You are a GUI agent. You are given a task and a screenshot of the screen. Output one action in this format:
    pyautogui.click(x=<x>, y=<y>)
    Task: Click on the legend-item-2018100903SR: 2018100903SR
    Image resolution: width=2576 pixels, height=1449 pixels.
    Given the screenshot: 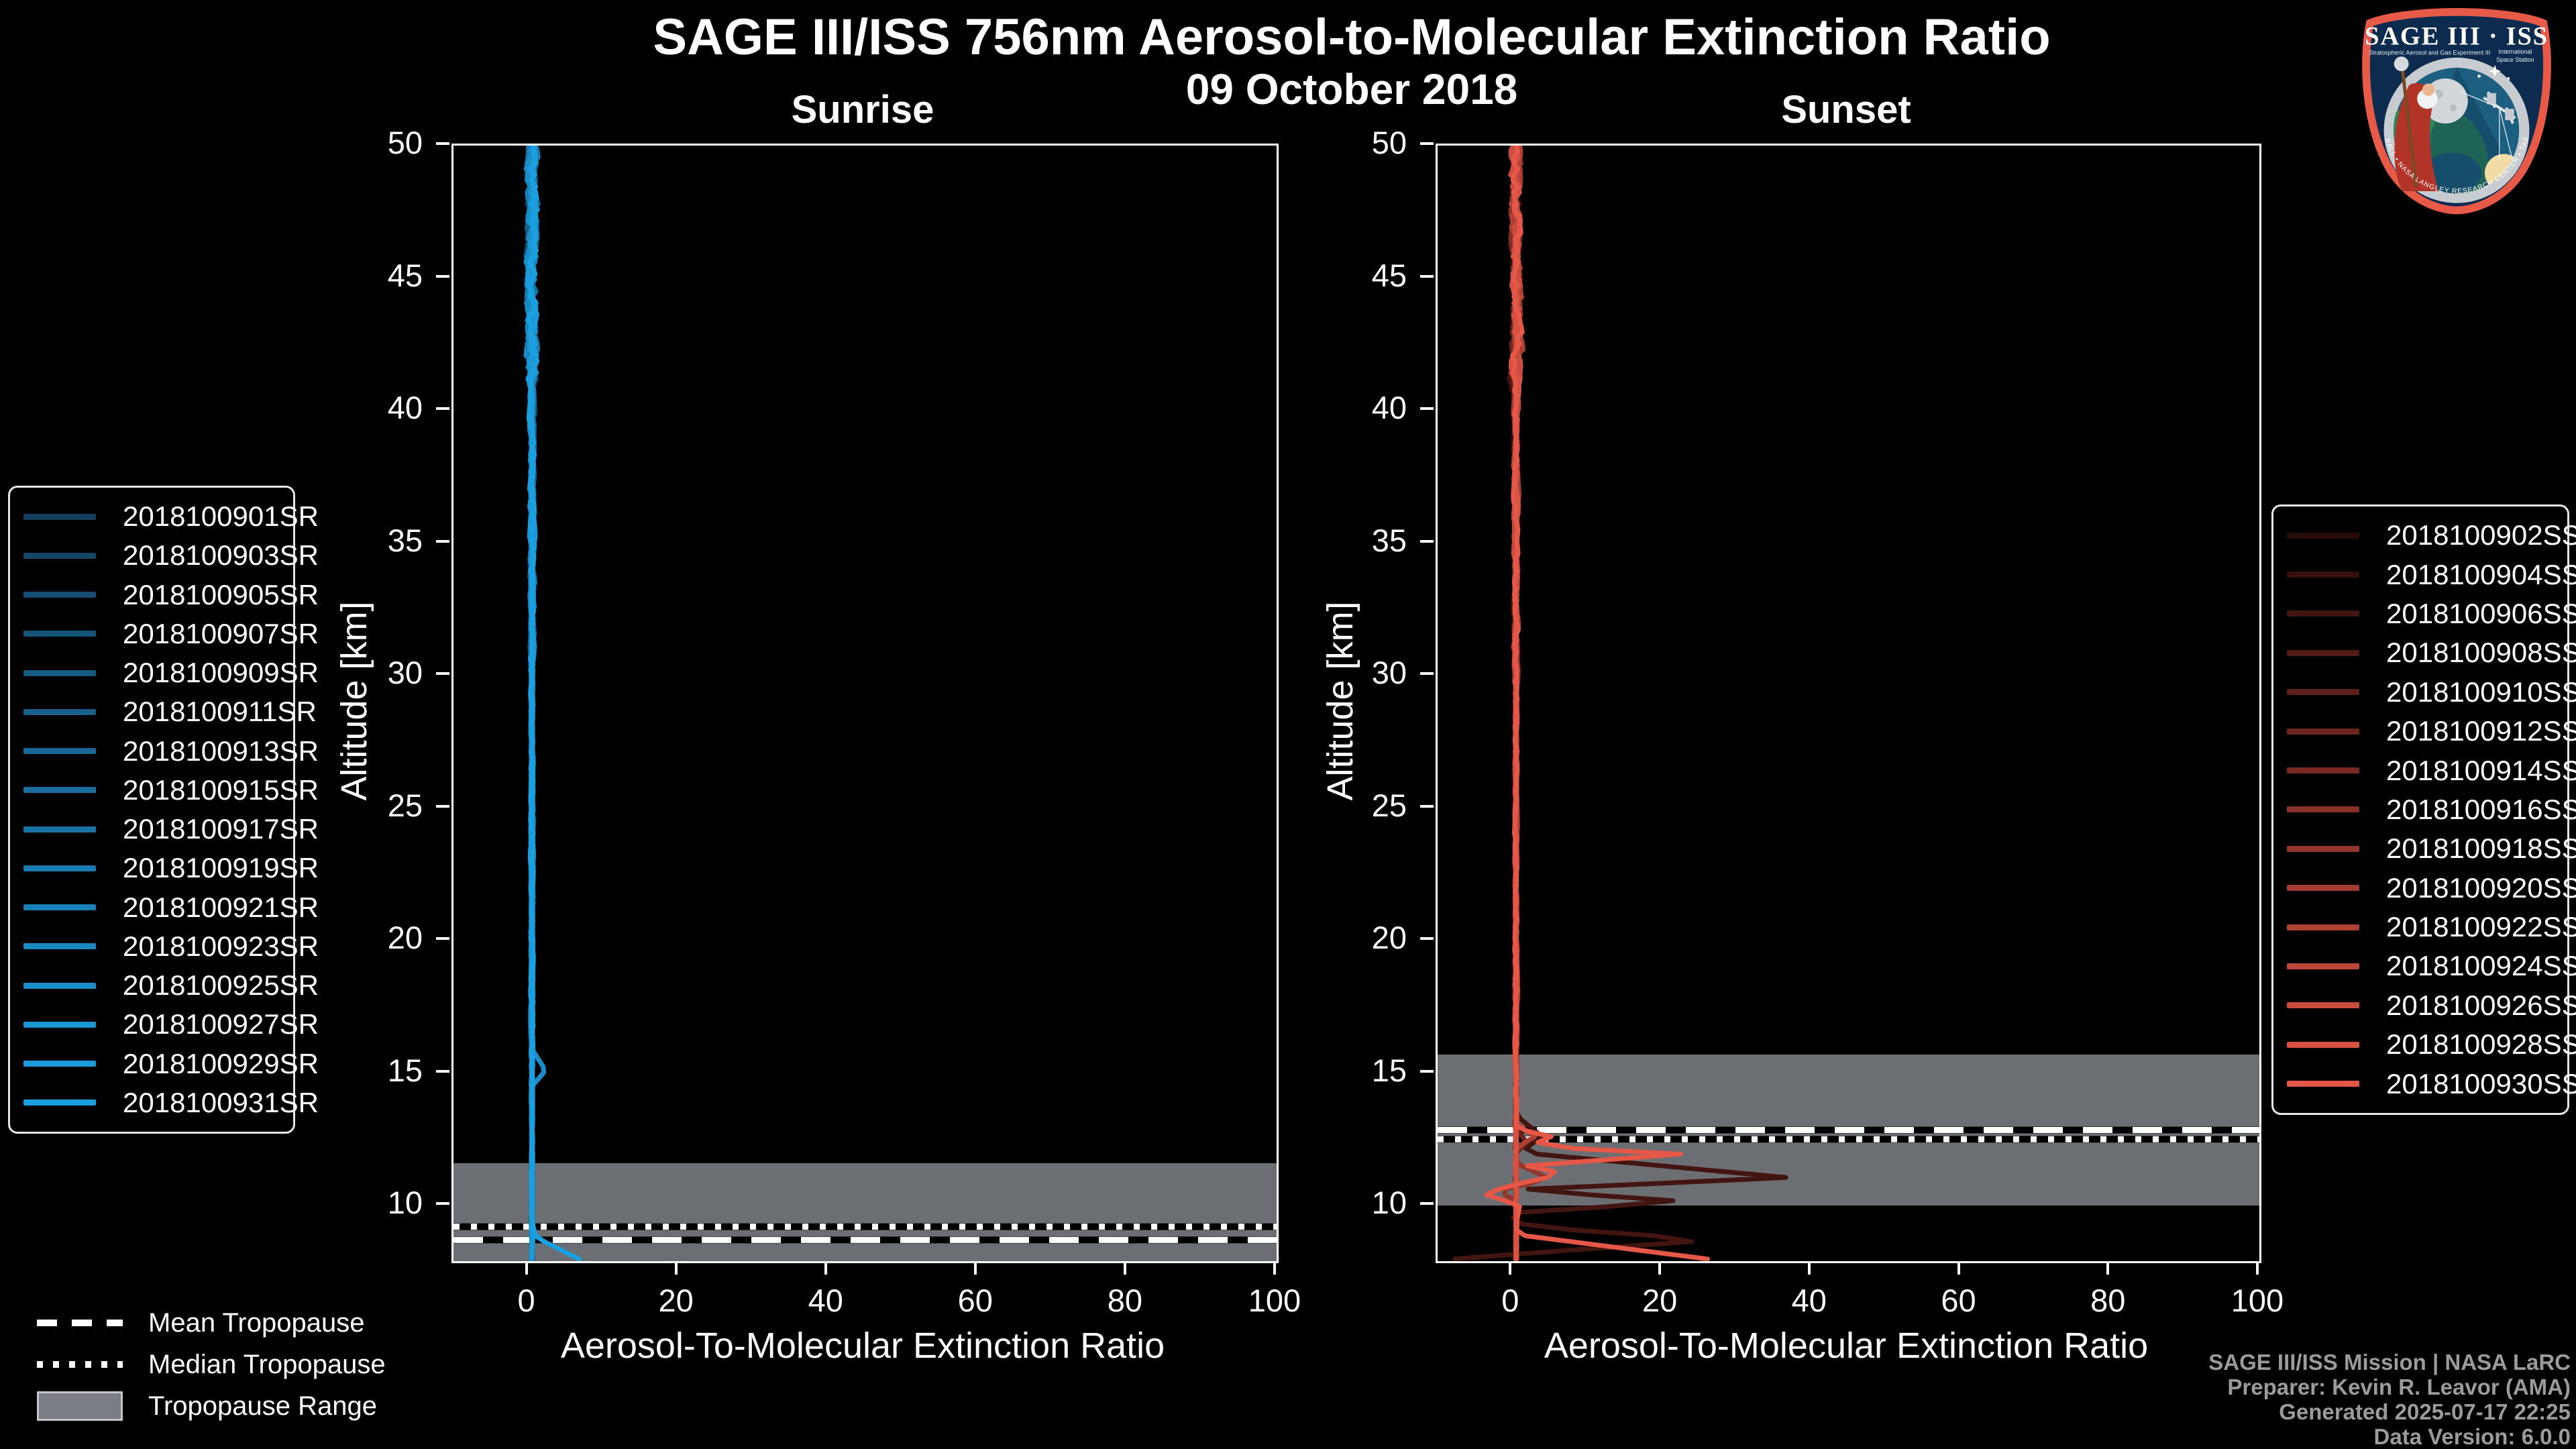 What is the action you would take?
    pyautogui.click(x=171, y=555)
    